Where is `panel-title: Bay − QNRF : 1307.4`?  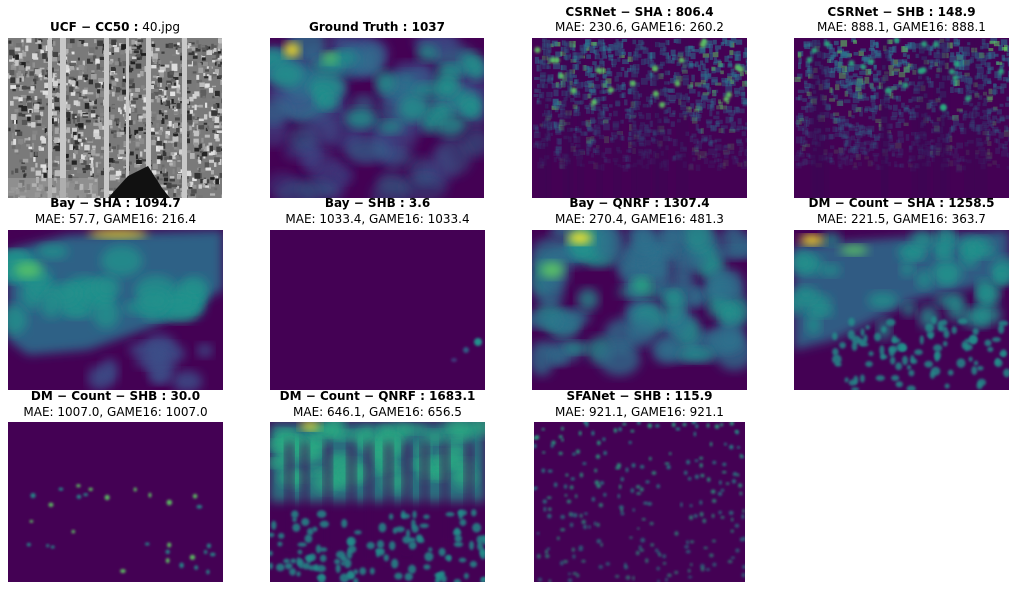
panel-title: Bay − QNRF : 1307.4 is located at coordinates (639, 203).